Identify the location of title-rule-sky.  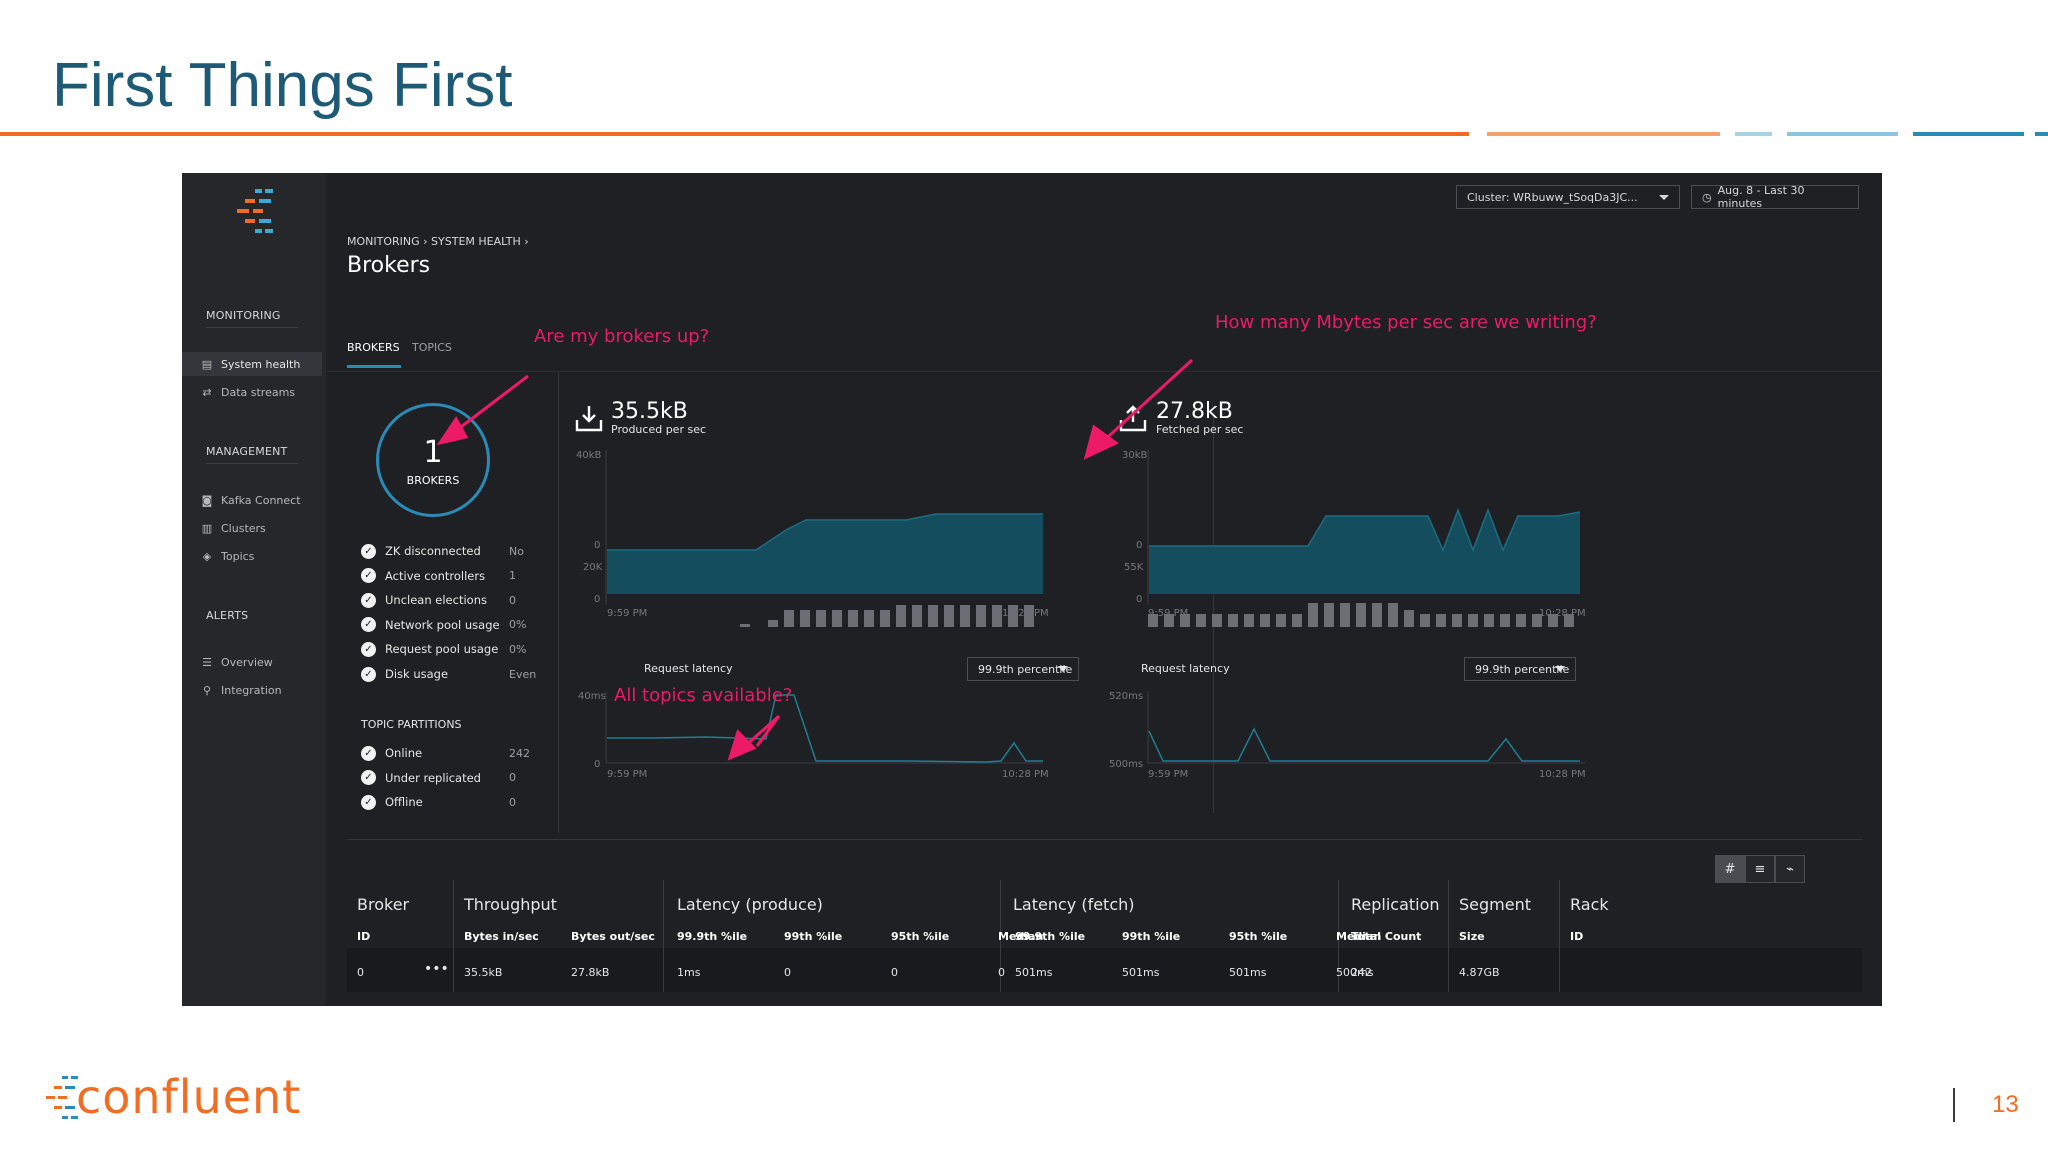
(1842, 134).